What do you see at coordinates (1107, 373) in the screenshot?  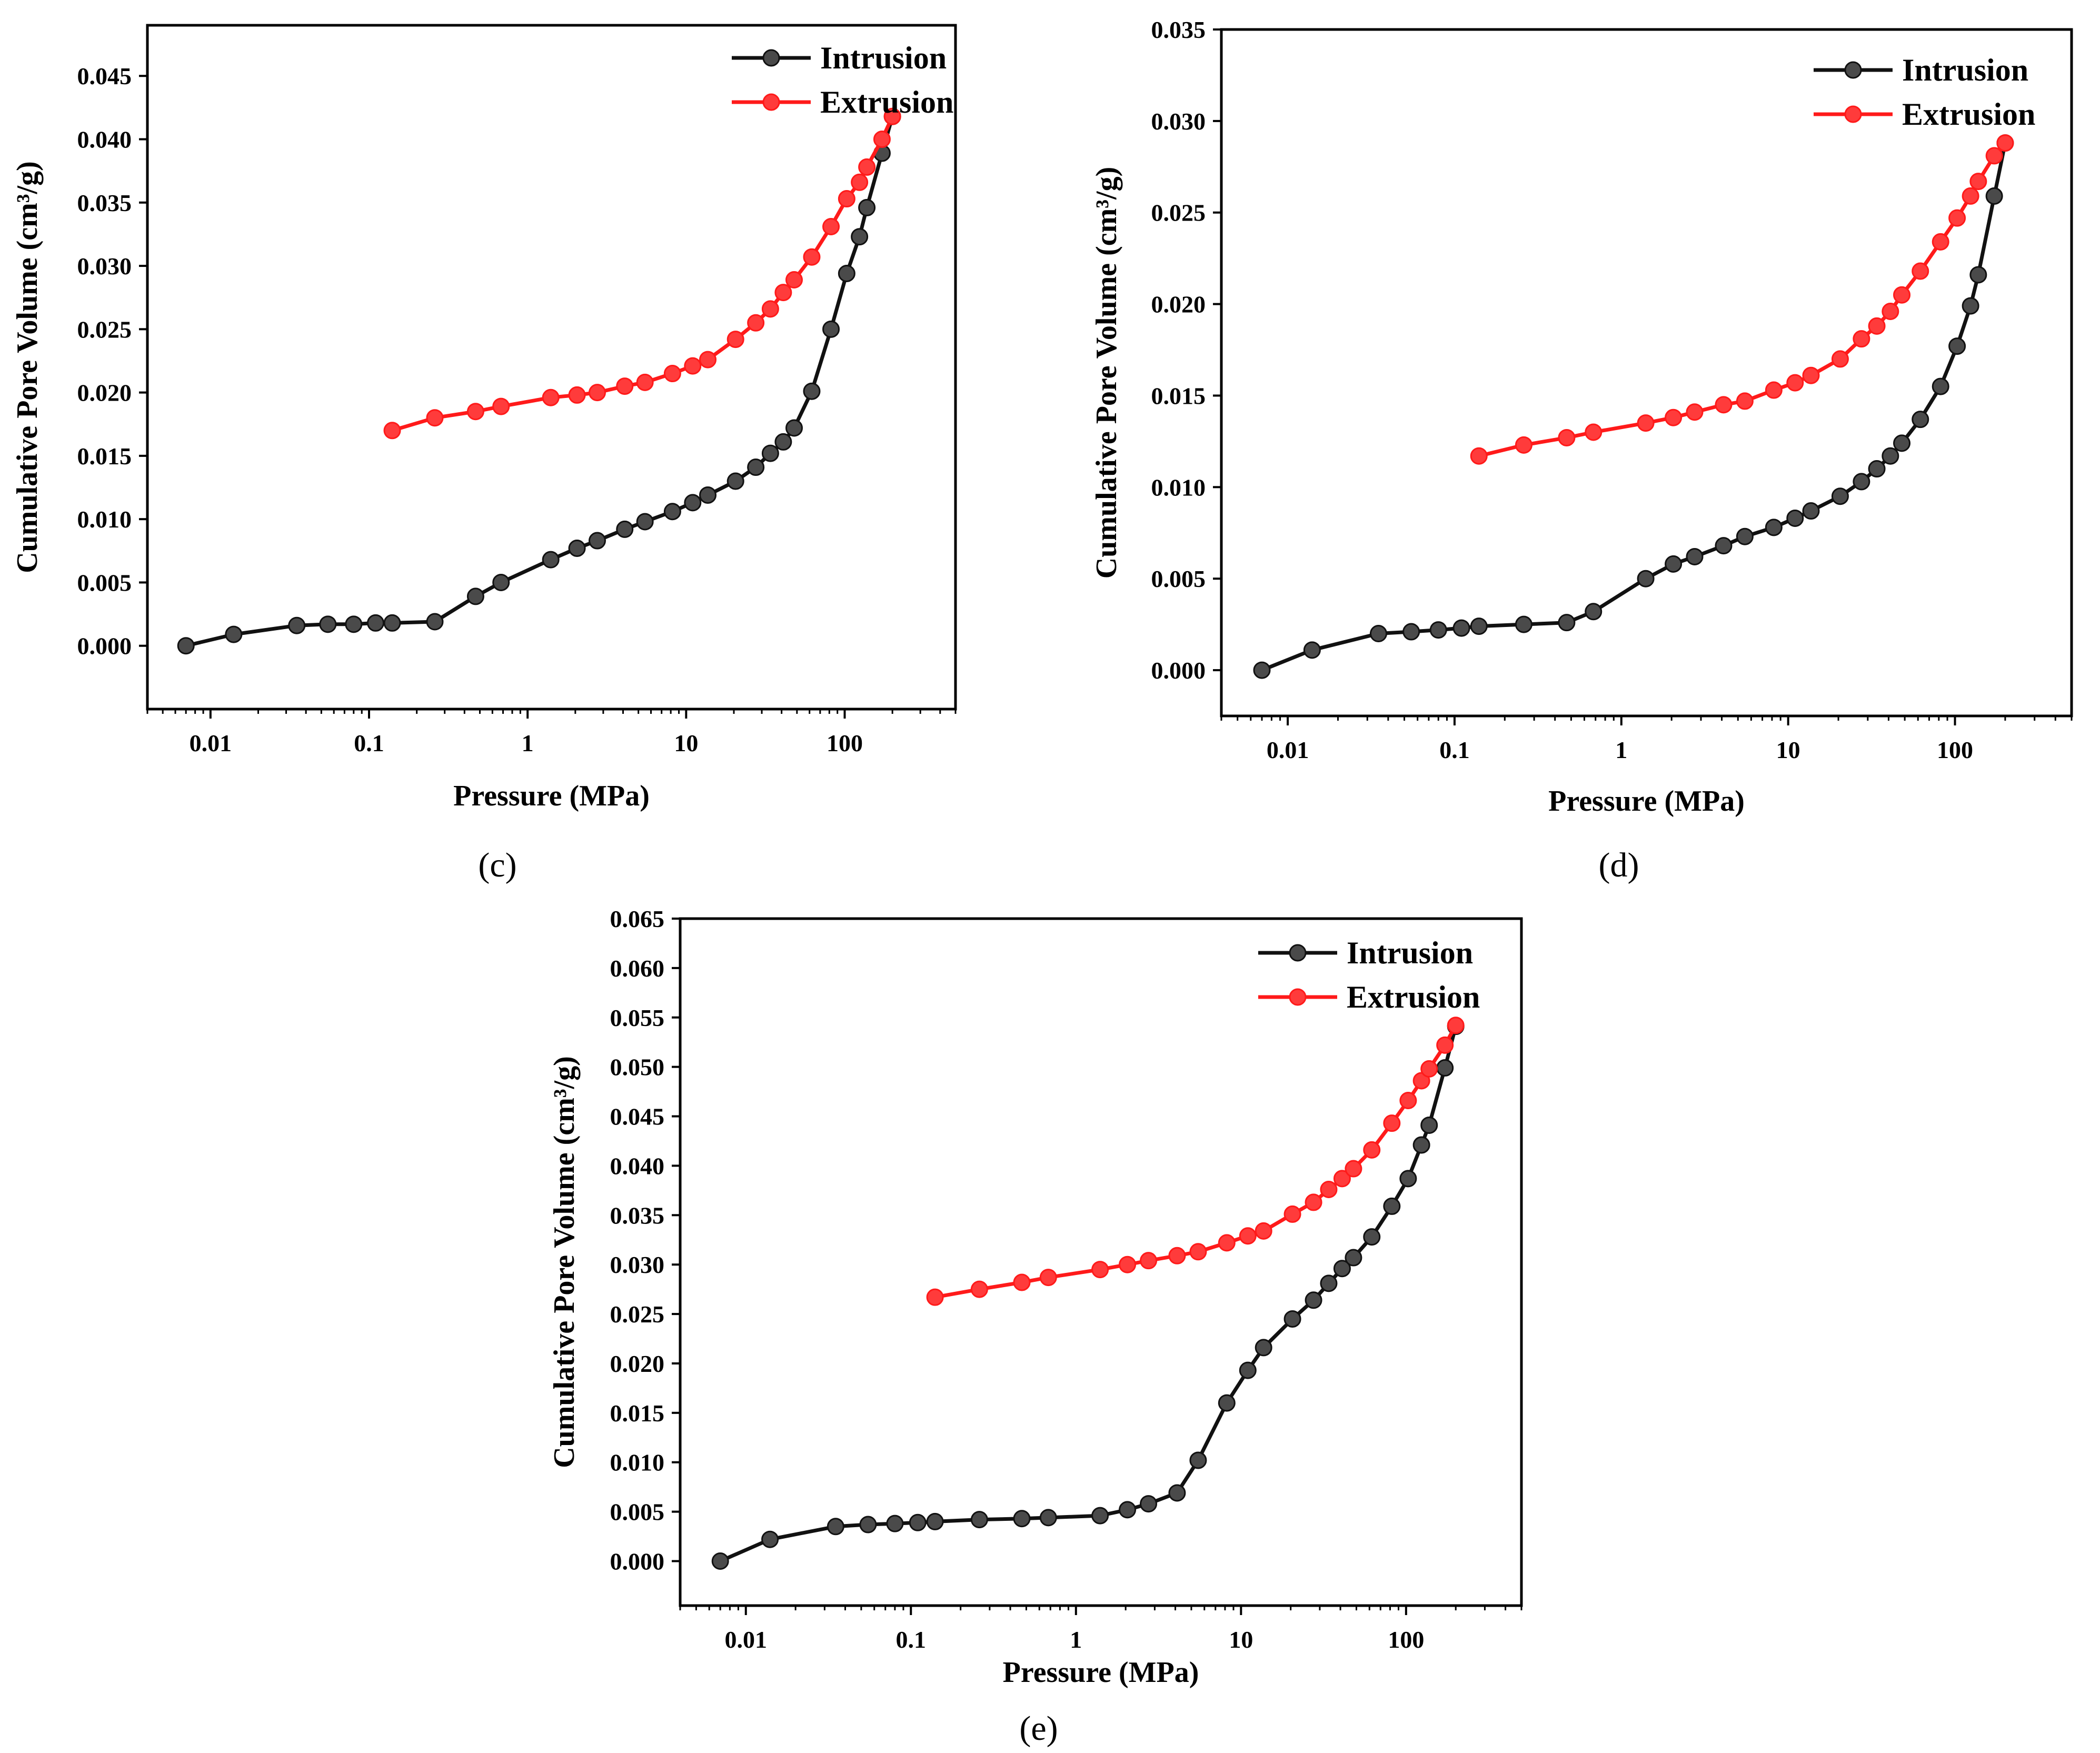 I see `y-axis-label: Cumulative Pore Volume (cm³/g)` at bounding box center [1107, 373].